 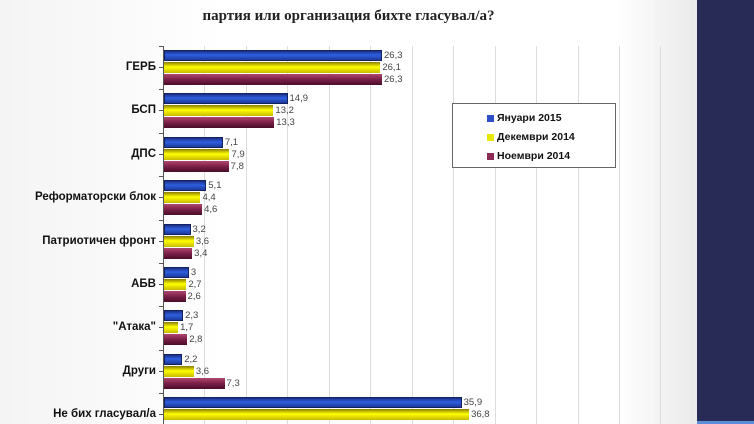 What do you see at coordinates (191, 359) in the screenshot?
I see `data-label: 2,2` at bounding box center [191, 359].